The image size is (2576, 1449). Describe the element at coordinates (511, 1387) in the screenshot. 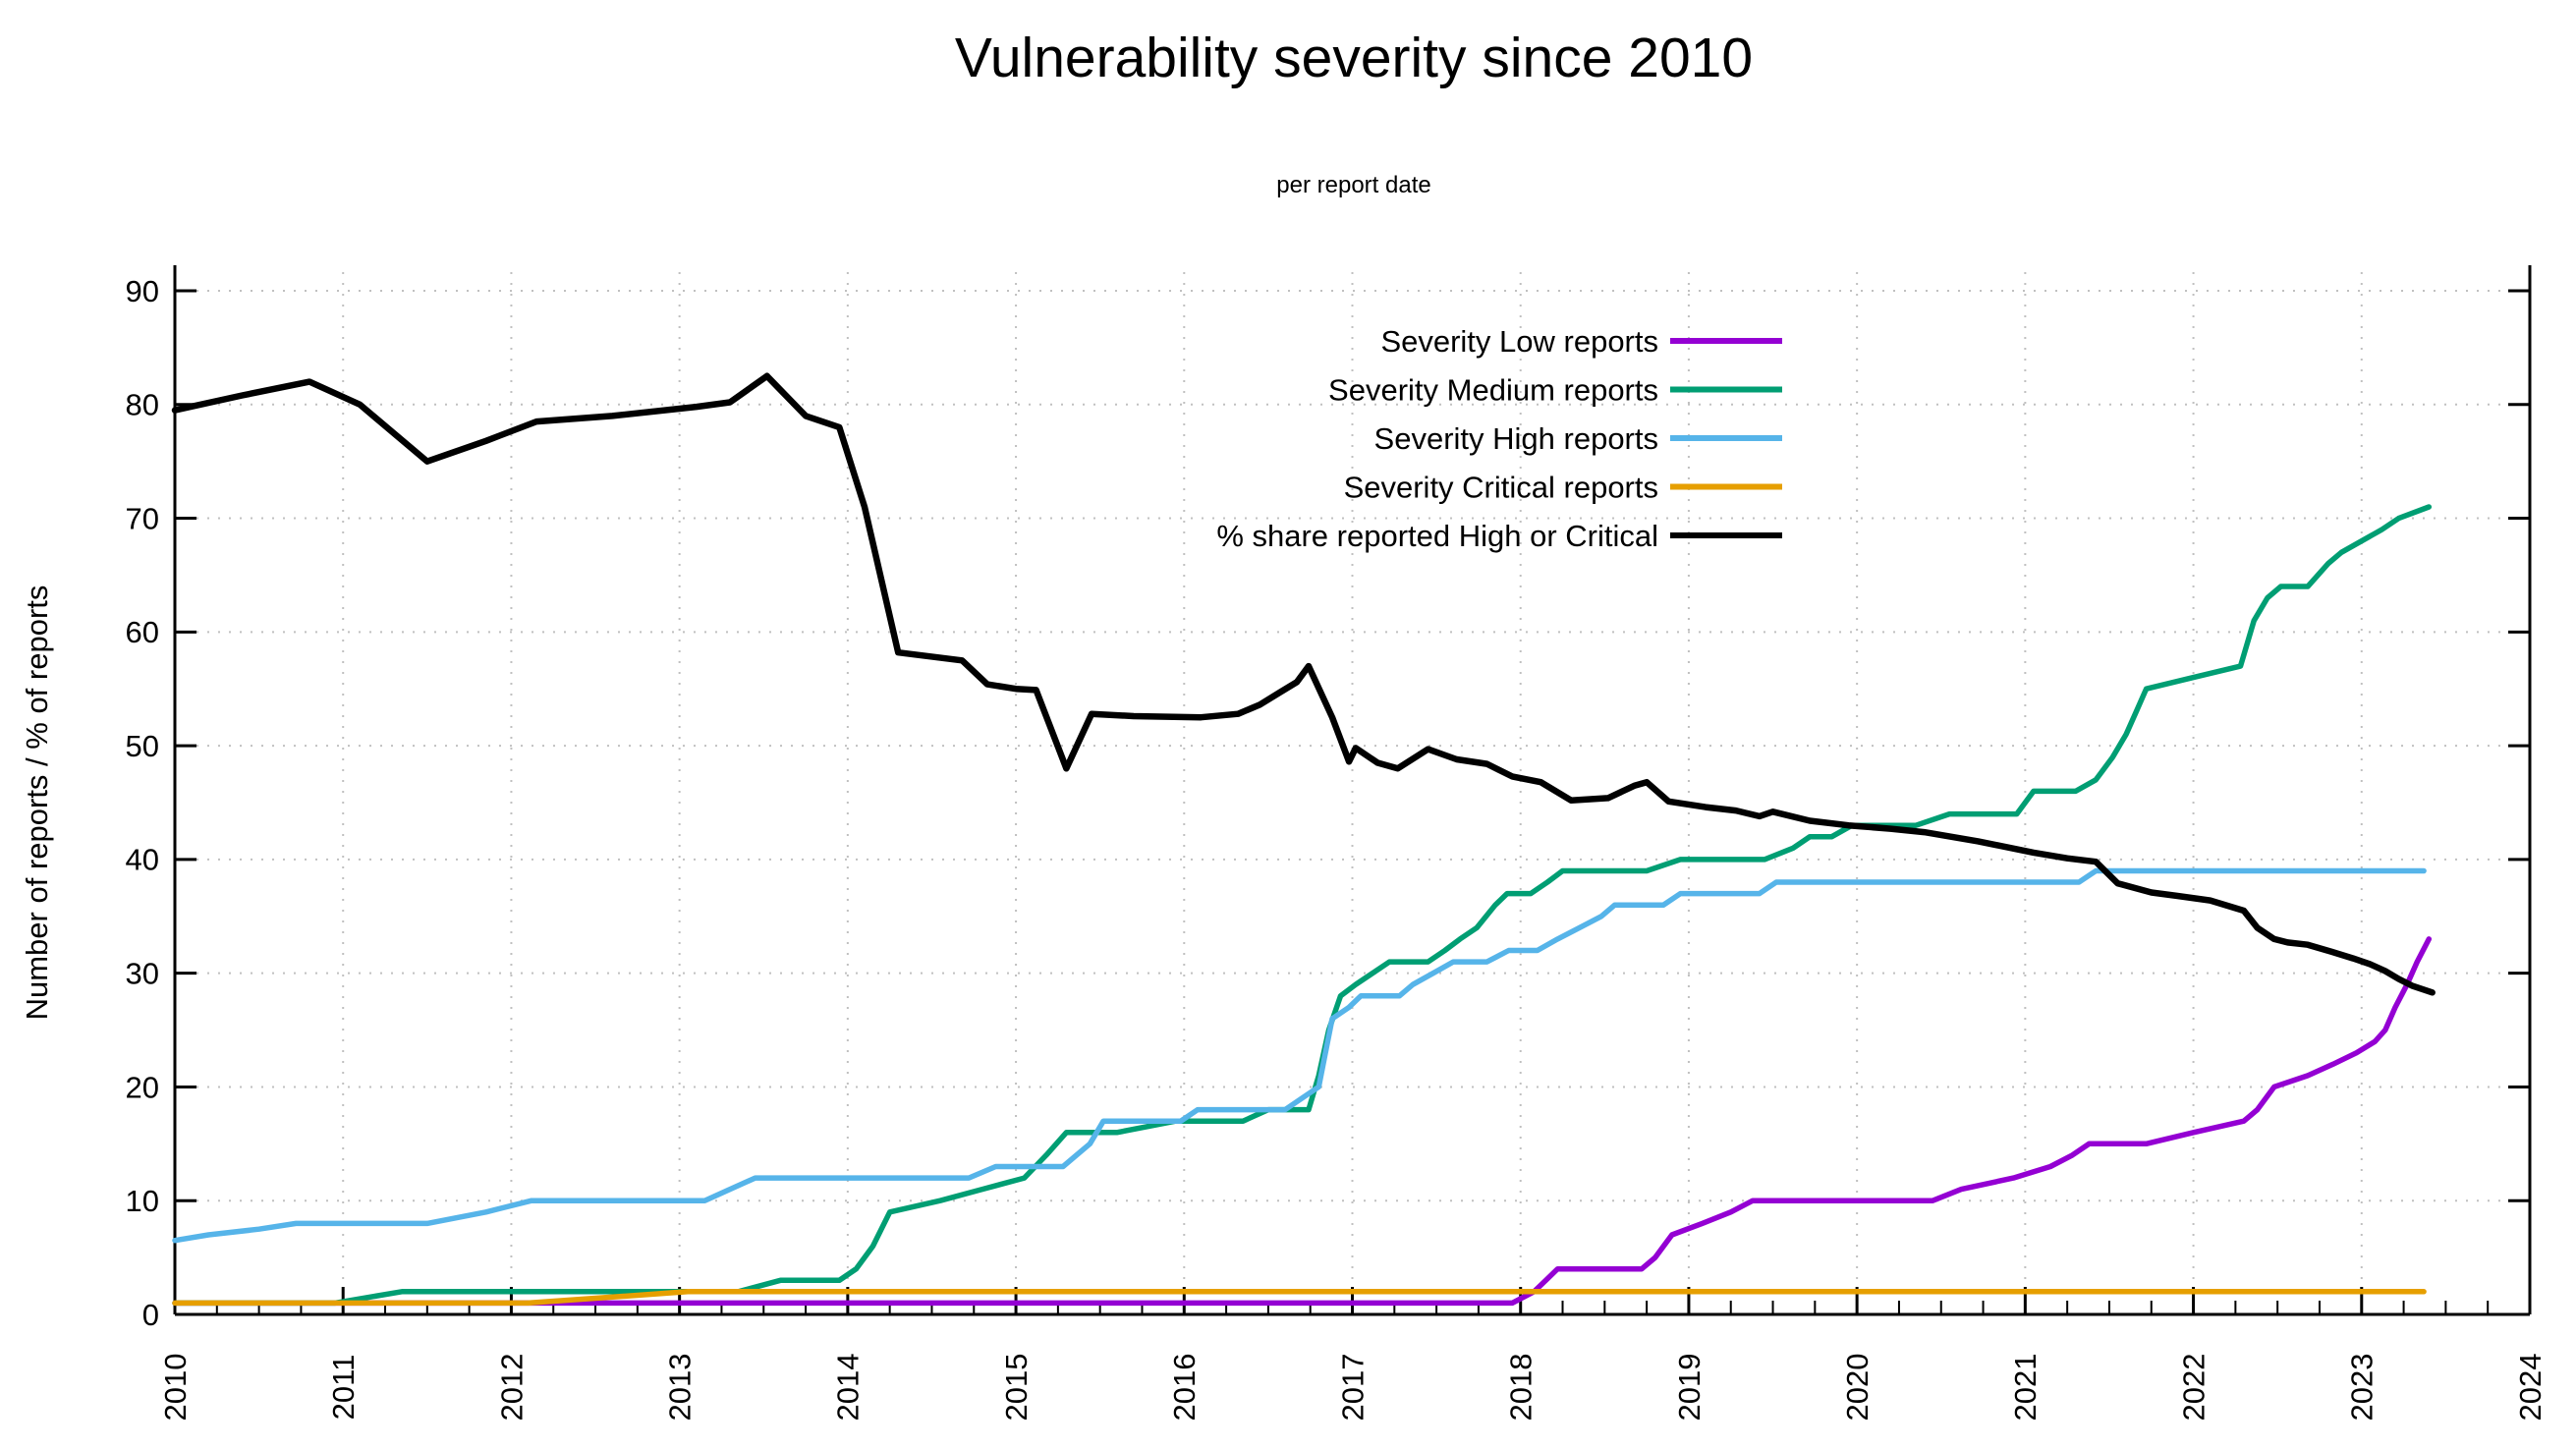

I see `x-tick-label: 2012` at that location.